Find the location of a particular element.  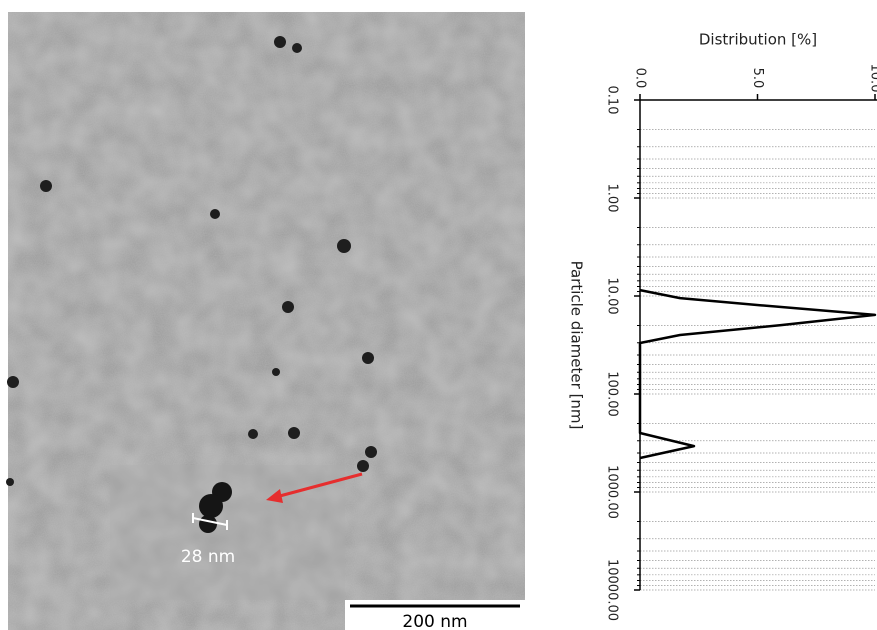

y-tick-label: 10.00 is located at coordinates (612, 295).